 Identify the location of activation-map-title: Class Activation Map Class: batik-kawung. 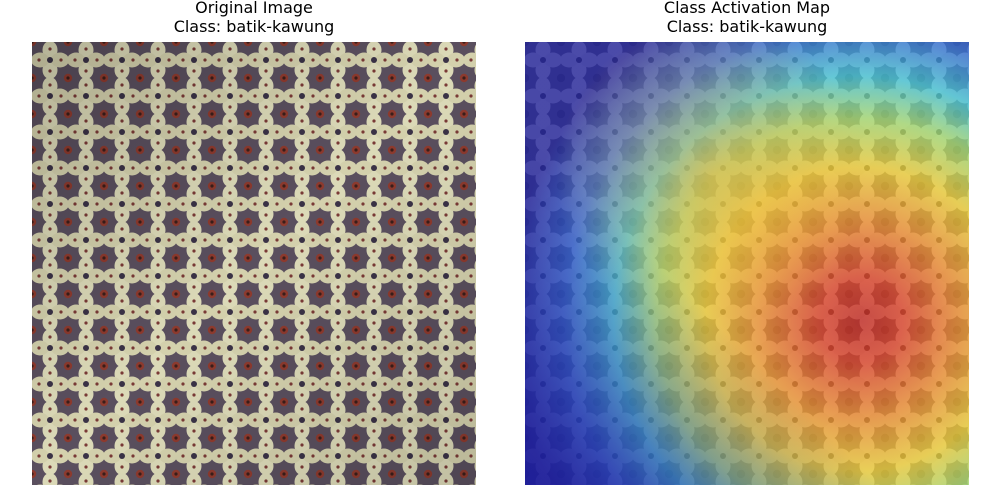
(747, 18).